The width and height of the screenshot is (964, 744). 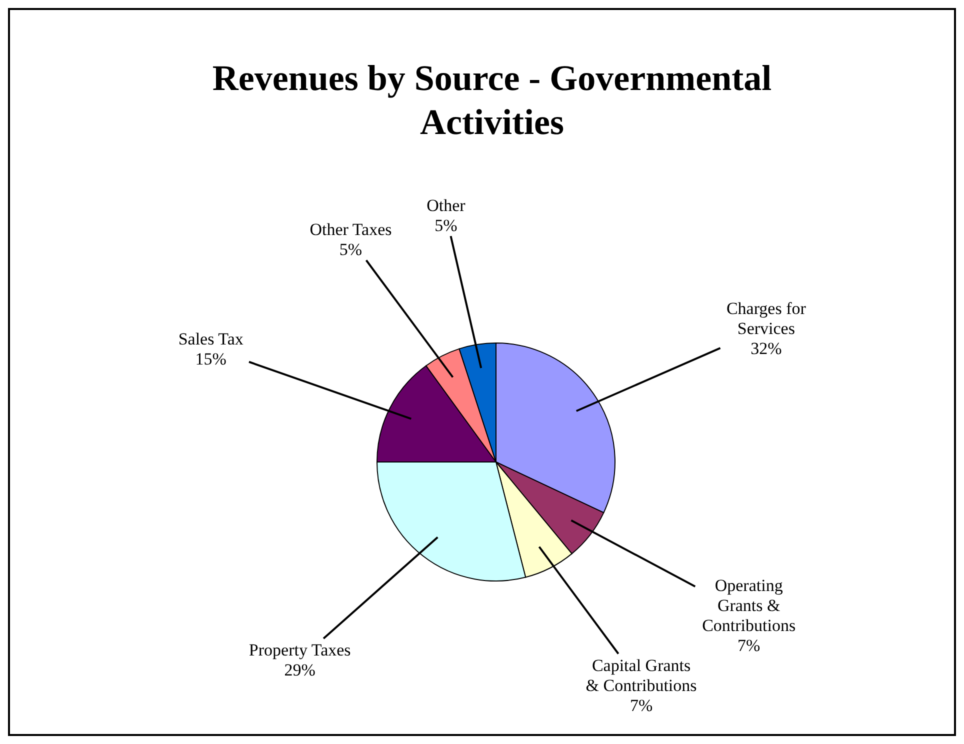 I want to click on slice-label: Property Taxes, so click(x=299, y=650).